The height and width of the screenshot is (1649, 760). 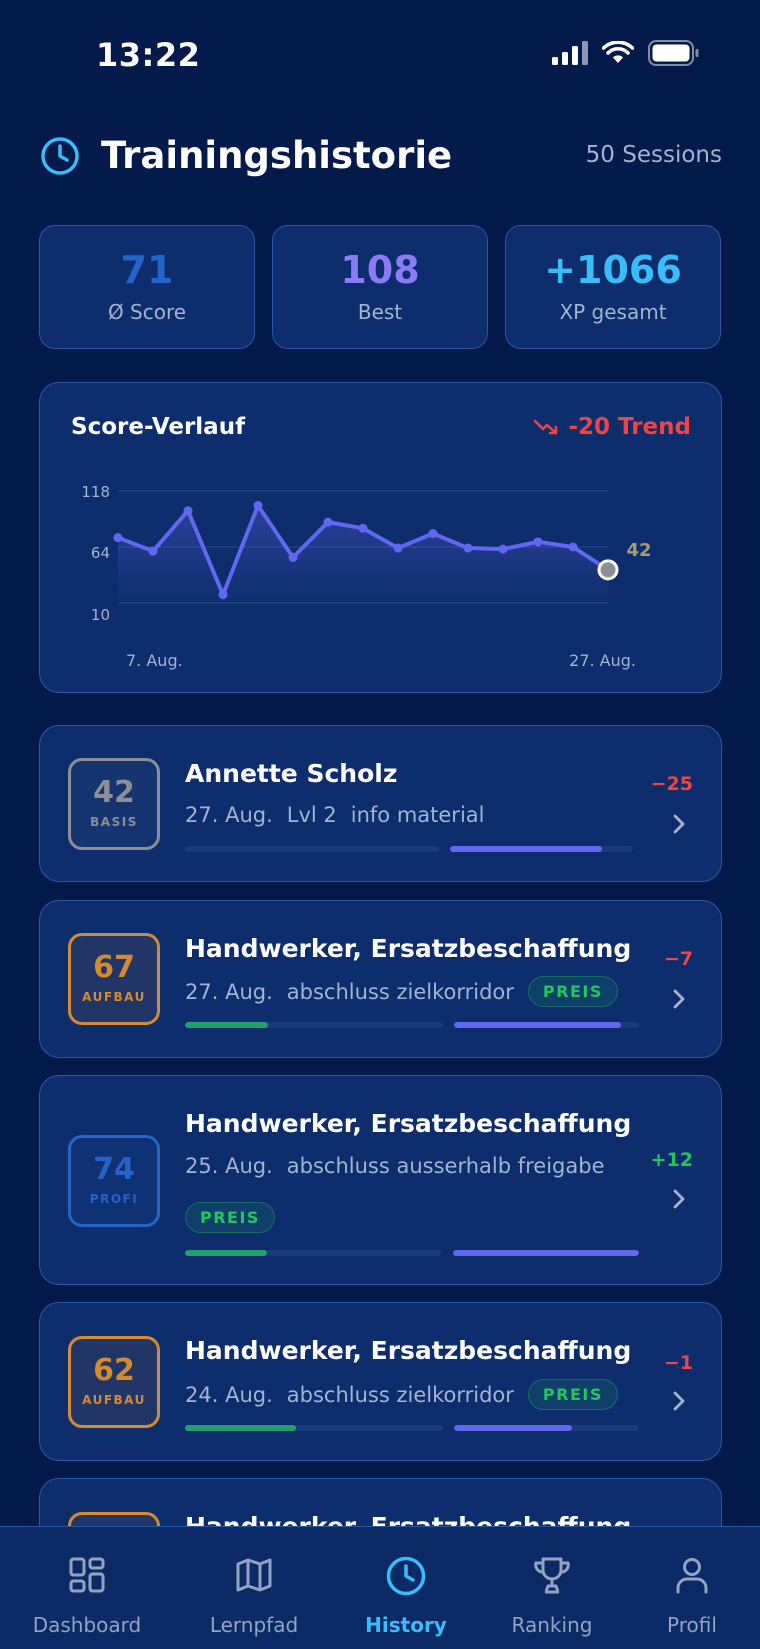 What do you see at coordinates (363, 554) in the screenshot?
I see `series-area` at bounding box center [363, 554].